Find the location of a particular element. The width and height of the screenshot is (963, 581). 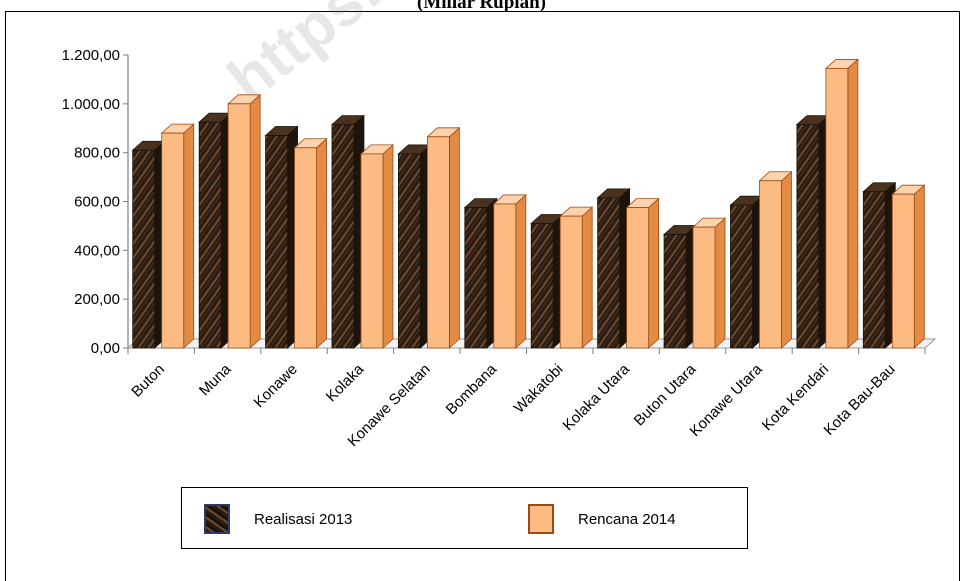

legend-swatch-realisasi is located at coordinates (217, 519).